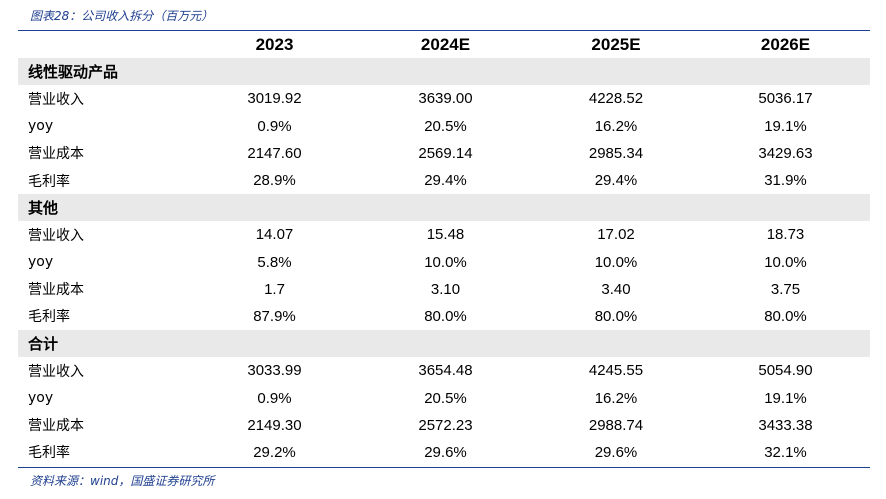 This screenshot has width=886, height=499. I want to click on value-cell: 2985.34, so click(616, 153).